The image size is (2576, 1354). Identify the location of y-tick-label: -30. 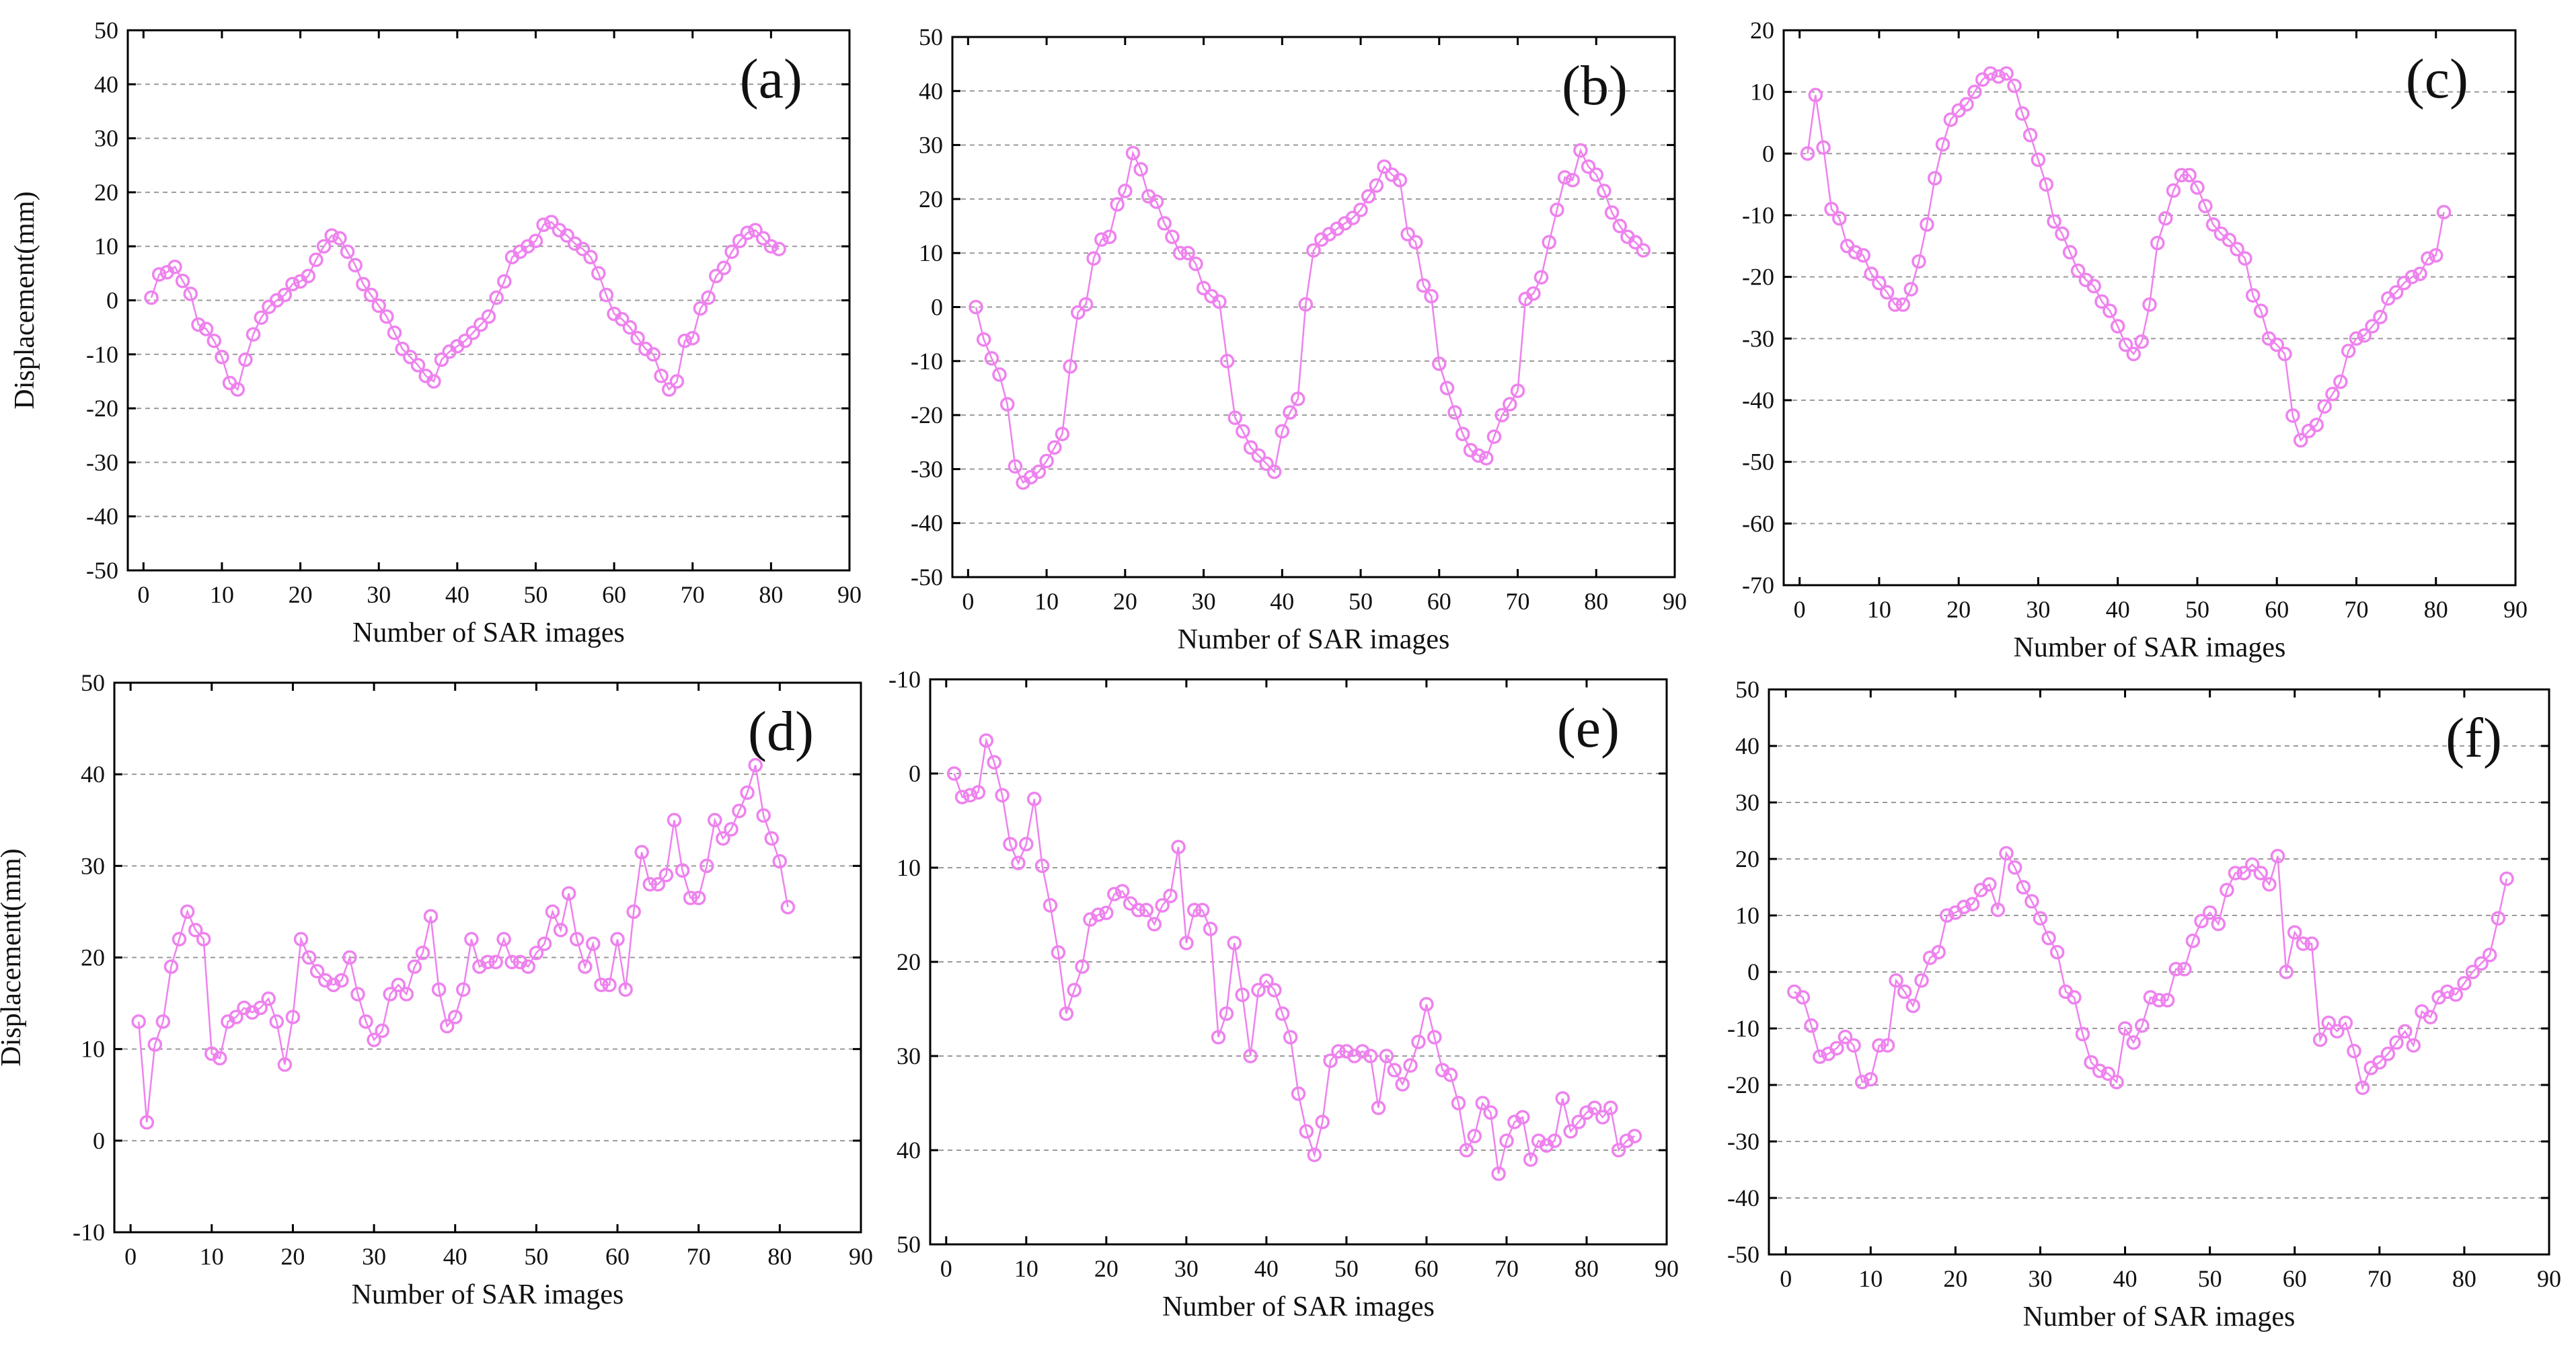
(102, 462).